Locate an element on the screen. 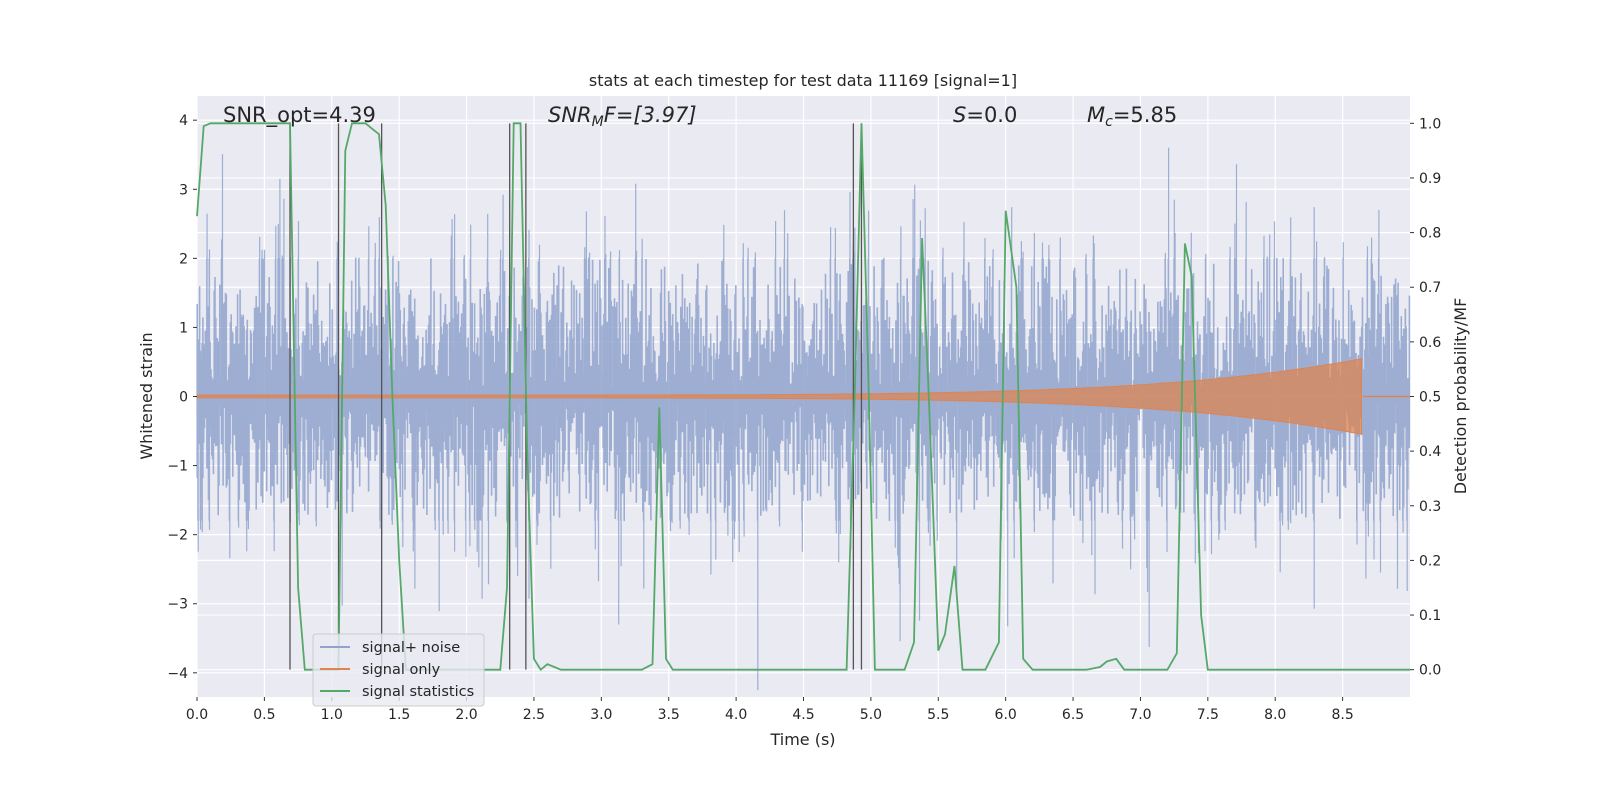 Image resolution: width=1600 pixels, height=800 pixels. x-tick-label: 3.5 is located at coordinates (669, 715).